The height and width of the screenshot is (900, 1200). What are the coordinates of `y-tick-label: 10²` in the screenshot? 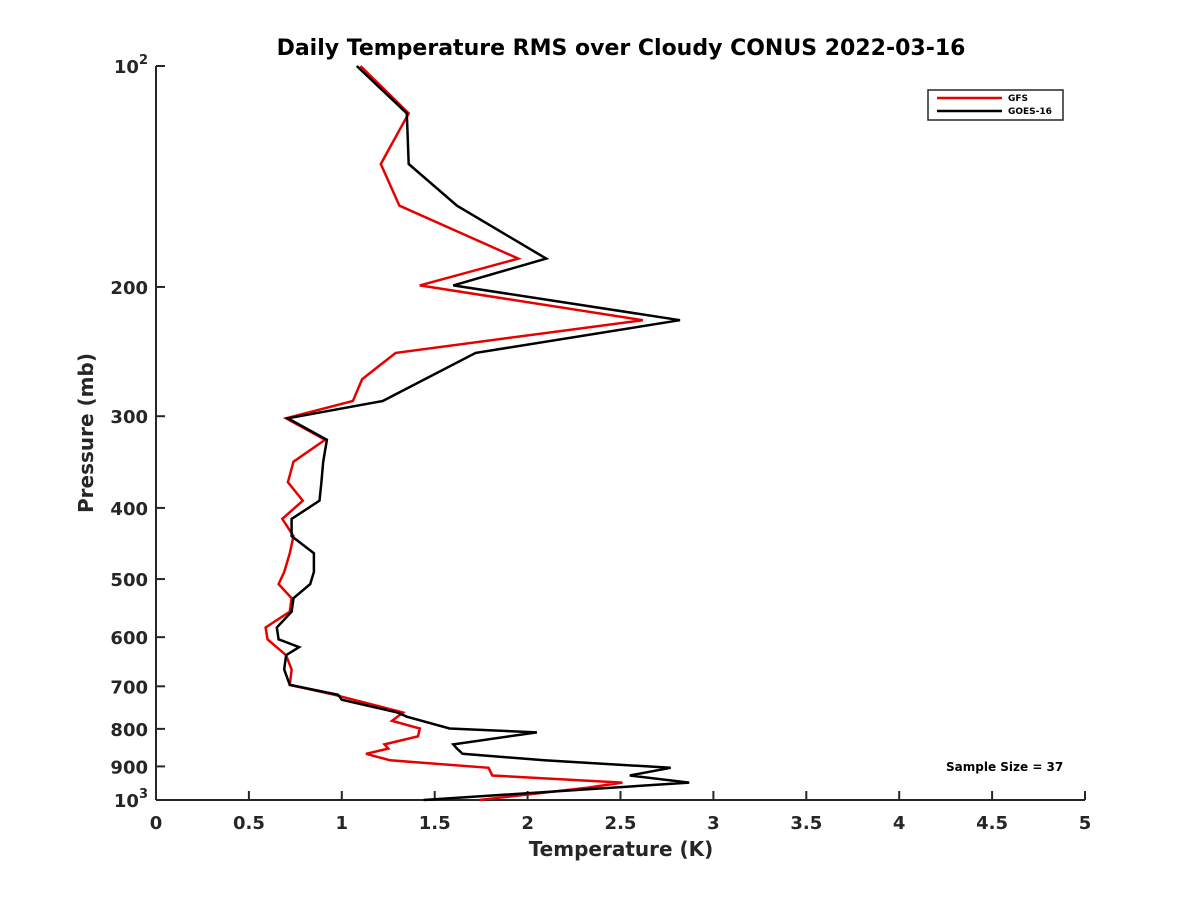 It's located at (131, 65).